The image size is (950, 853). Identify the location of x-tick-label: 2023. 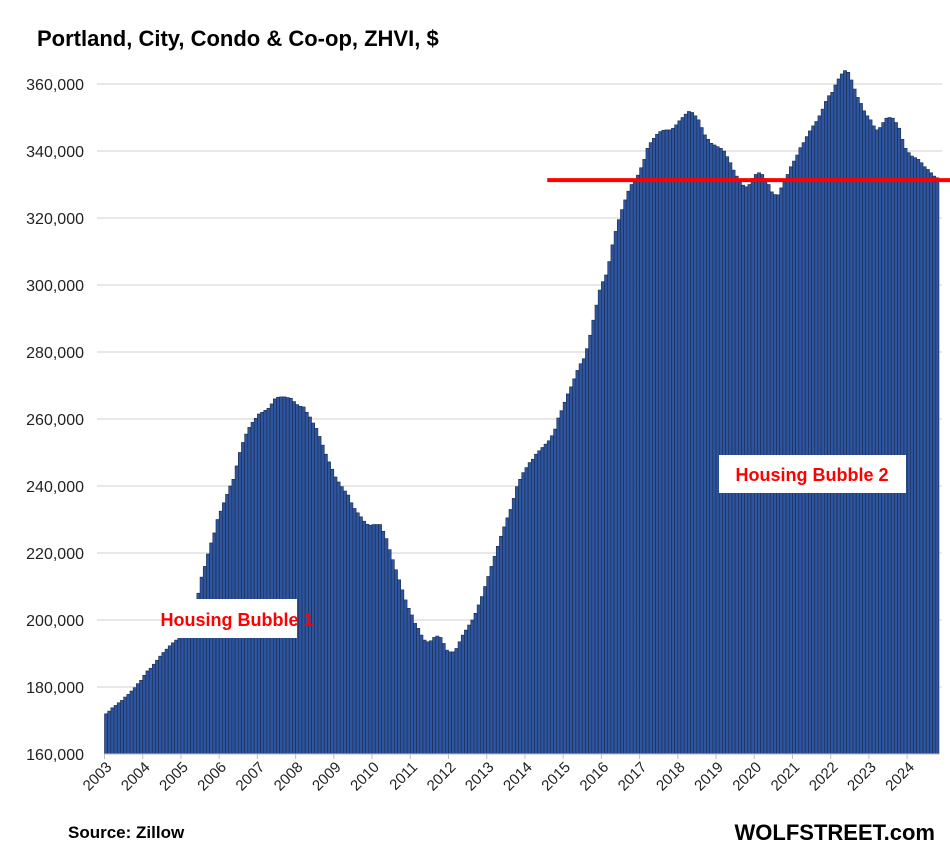
(862, 777).